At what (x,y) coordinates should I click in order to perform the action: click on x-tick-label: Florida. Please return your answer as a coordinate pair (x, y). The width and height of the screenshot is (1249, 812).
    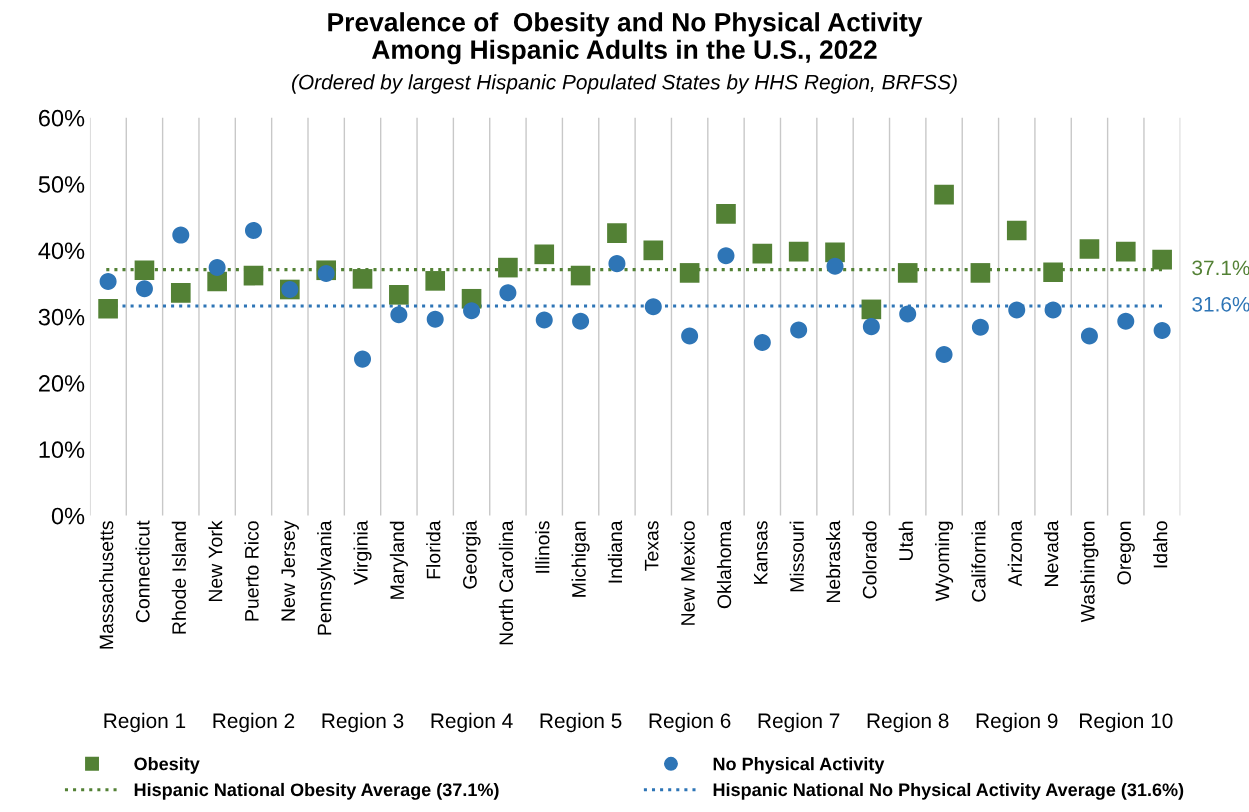
    Looking at the image, I should click on (433, 549).